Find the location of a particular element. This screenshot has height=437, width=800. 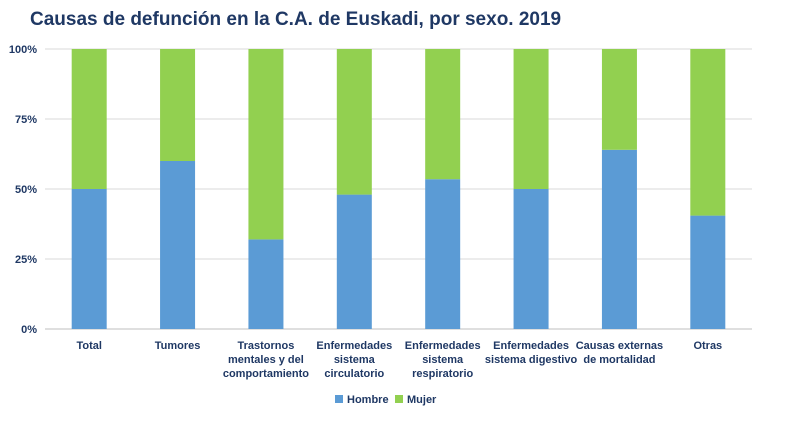

y-tick-label: 50% is located at coordinates (26, 190).